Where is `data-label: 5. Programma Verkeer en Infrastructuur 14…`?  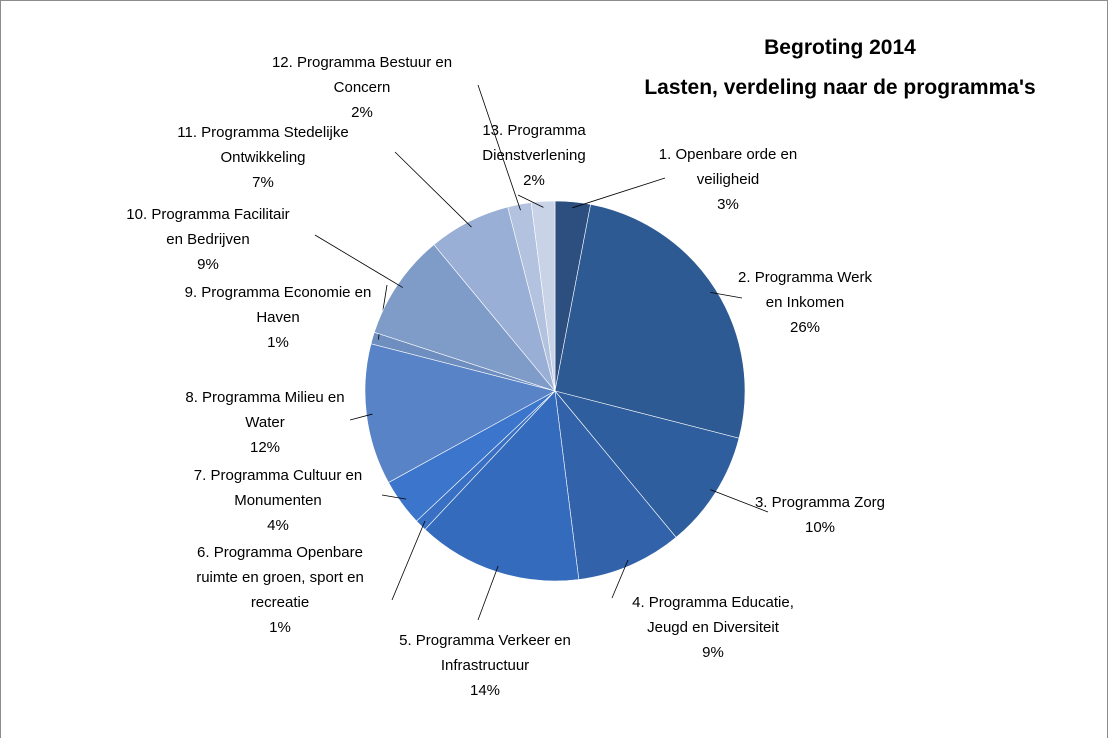 data-label: 5. Programma Verkeer en Infrastructuur 14… is located at coordinates (485, 665).